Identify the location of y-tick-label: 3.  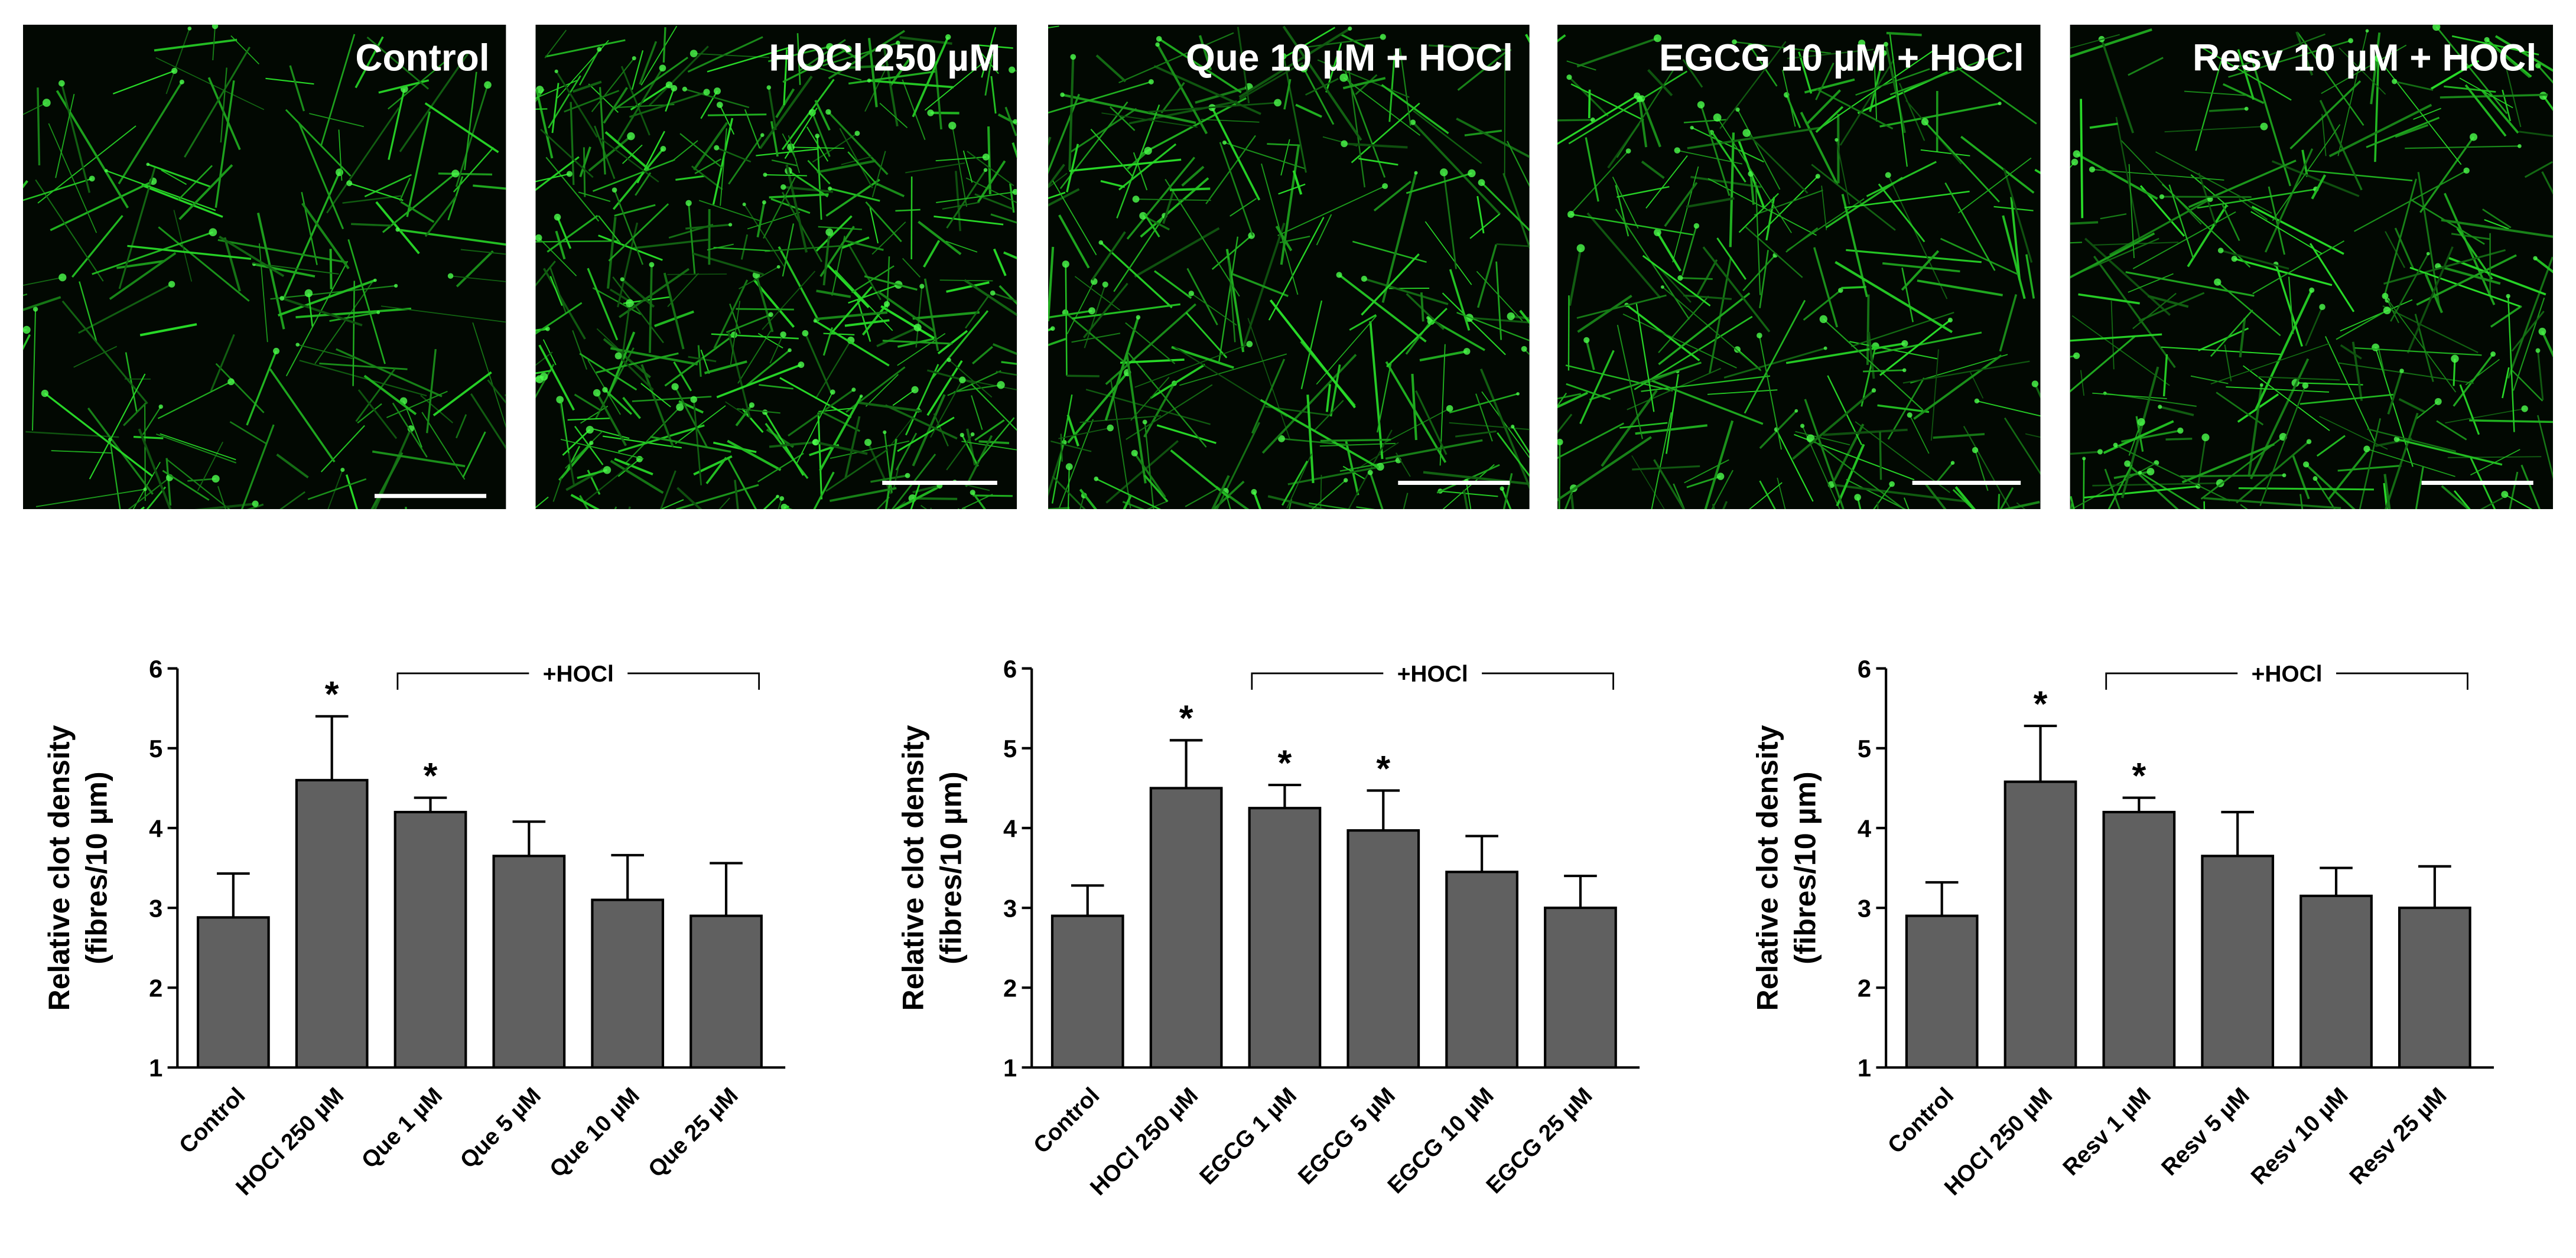
(1010, 908).